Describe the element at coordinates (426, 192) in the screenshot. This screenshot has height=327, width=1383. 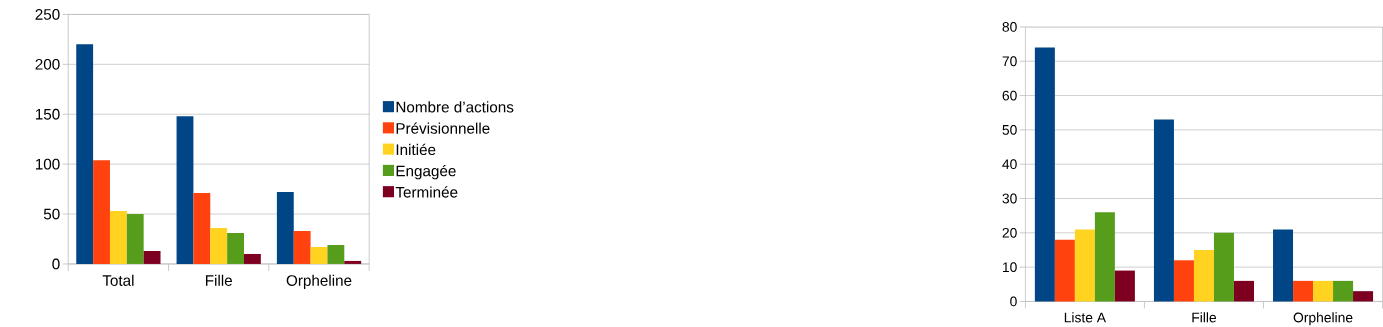
I see `legend-label: Terminée` at that location.